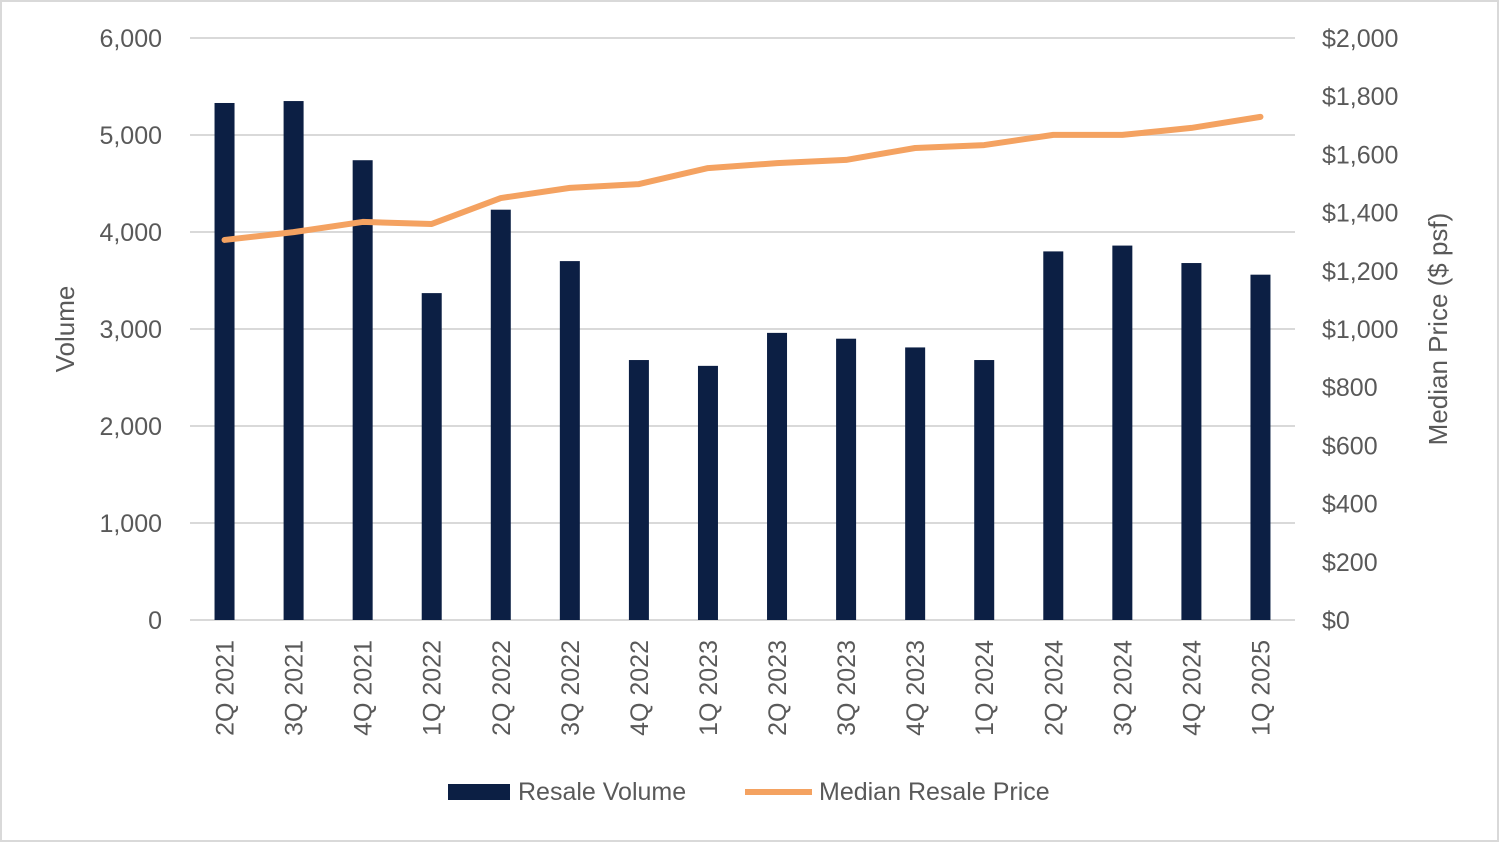  Describe the element at coordinates (1360, 330) in the screenshot. I see `y2-tick-label: $1,000` at that location.